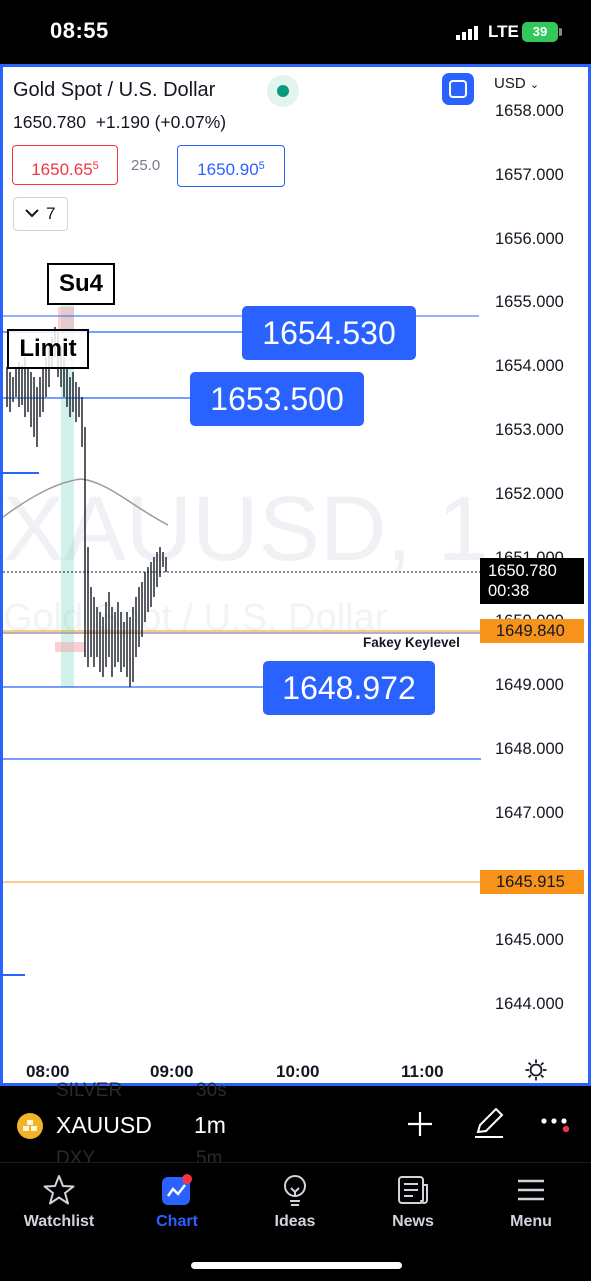 The width and height of the screenshot is (591, 1281). What do you see at coordinates (532, 882) in the screenshot?
I see `orange-level-tag-2: 1645.915` at bounding box center [532, 882].